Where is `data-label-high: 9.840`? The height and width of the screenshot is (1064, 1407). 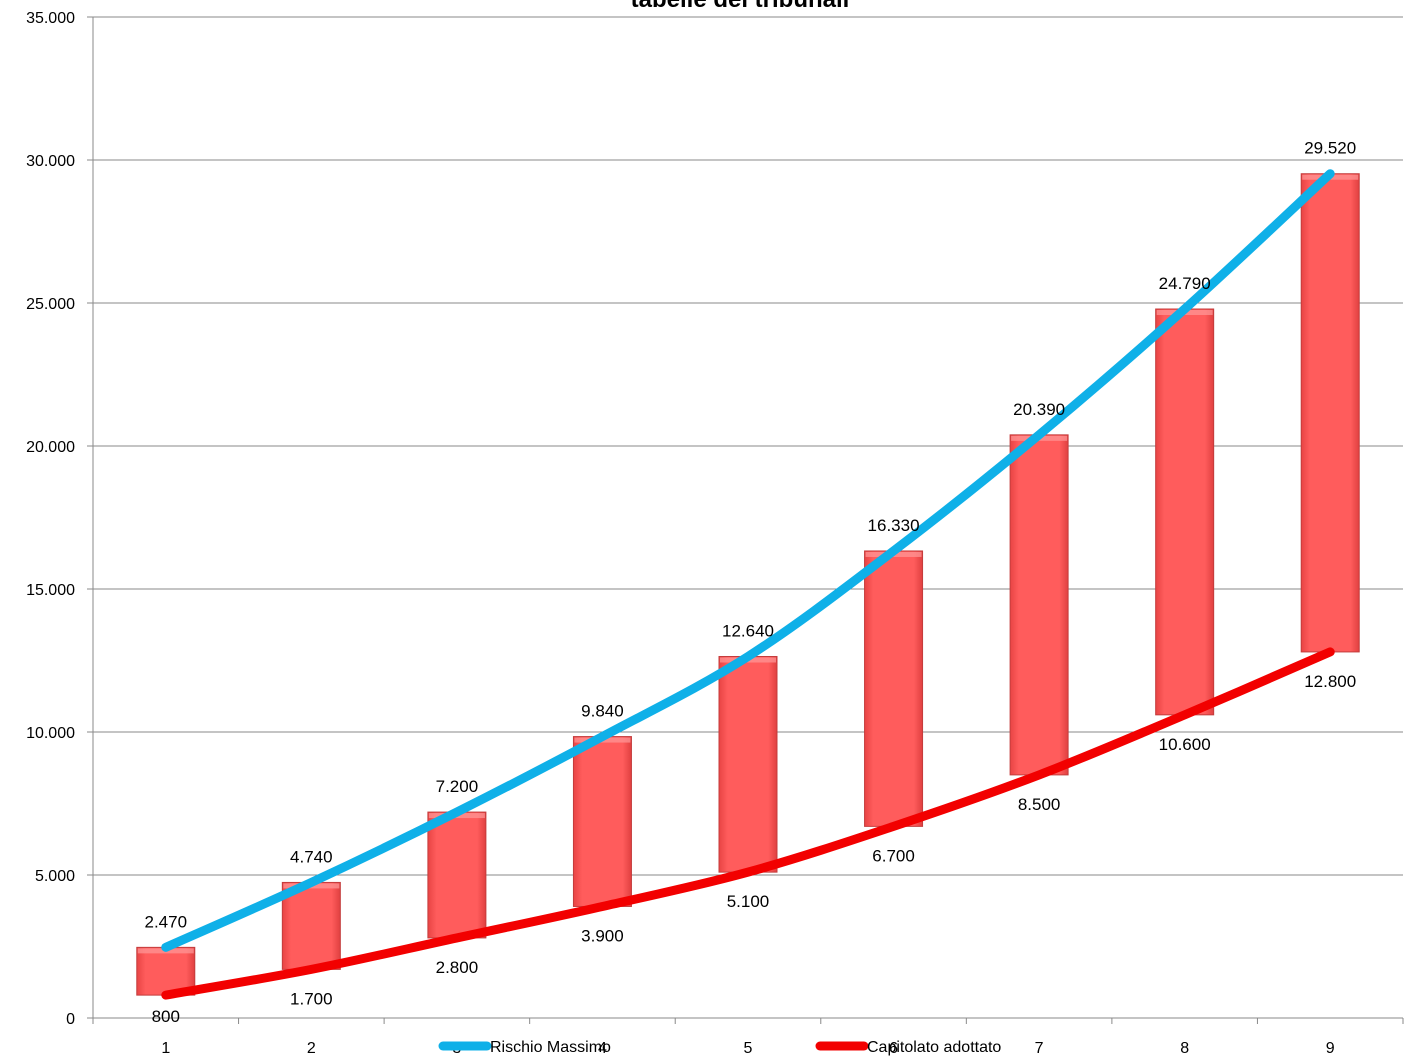
data-label-high: 9.840 is located at coordinates (602, 711).